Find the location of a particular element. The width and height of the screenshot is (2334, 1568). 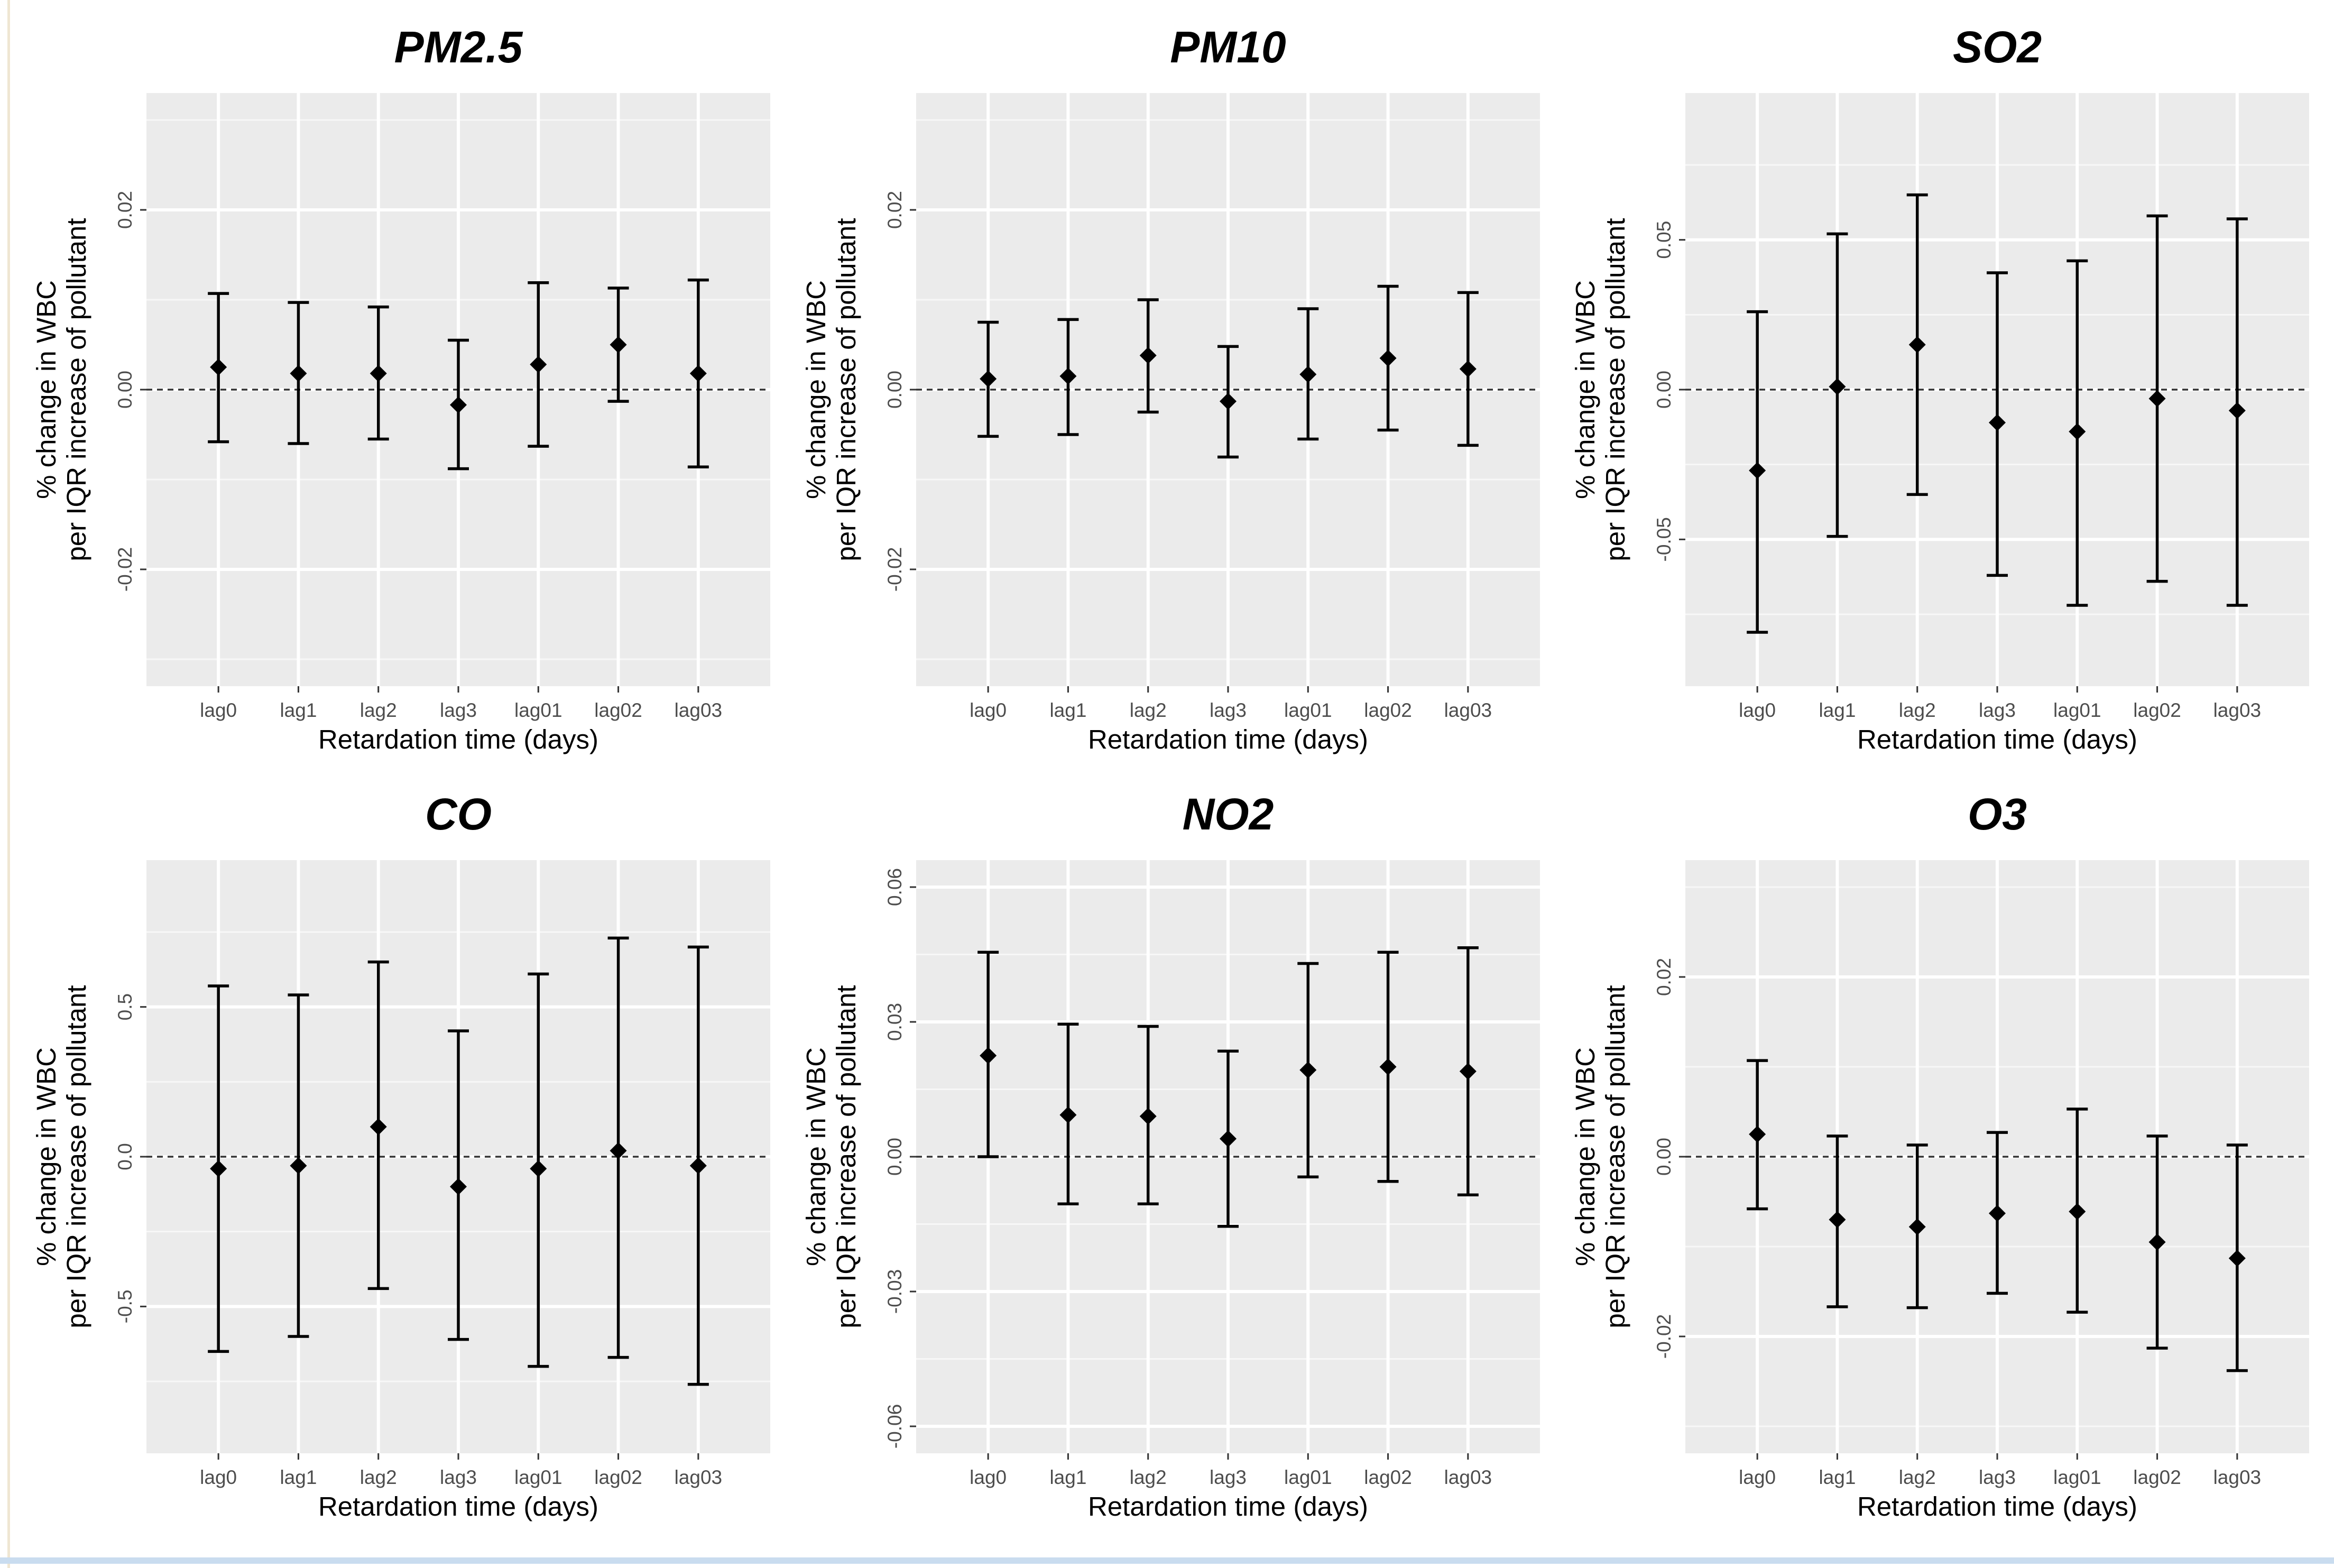

panel-title: NO2 is located at coordinates (1228, 814).